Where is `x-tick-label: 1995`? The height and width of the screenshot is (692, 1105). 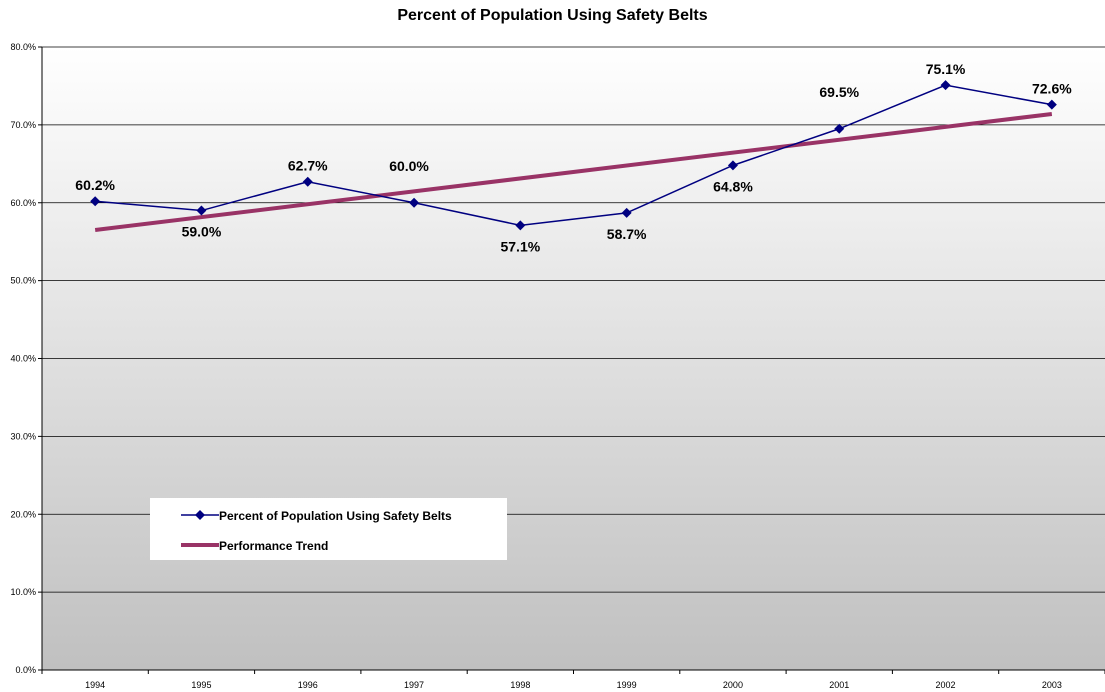 x-tick-label: 1995 is located at coordinates (201, 685).